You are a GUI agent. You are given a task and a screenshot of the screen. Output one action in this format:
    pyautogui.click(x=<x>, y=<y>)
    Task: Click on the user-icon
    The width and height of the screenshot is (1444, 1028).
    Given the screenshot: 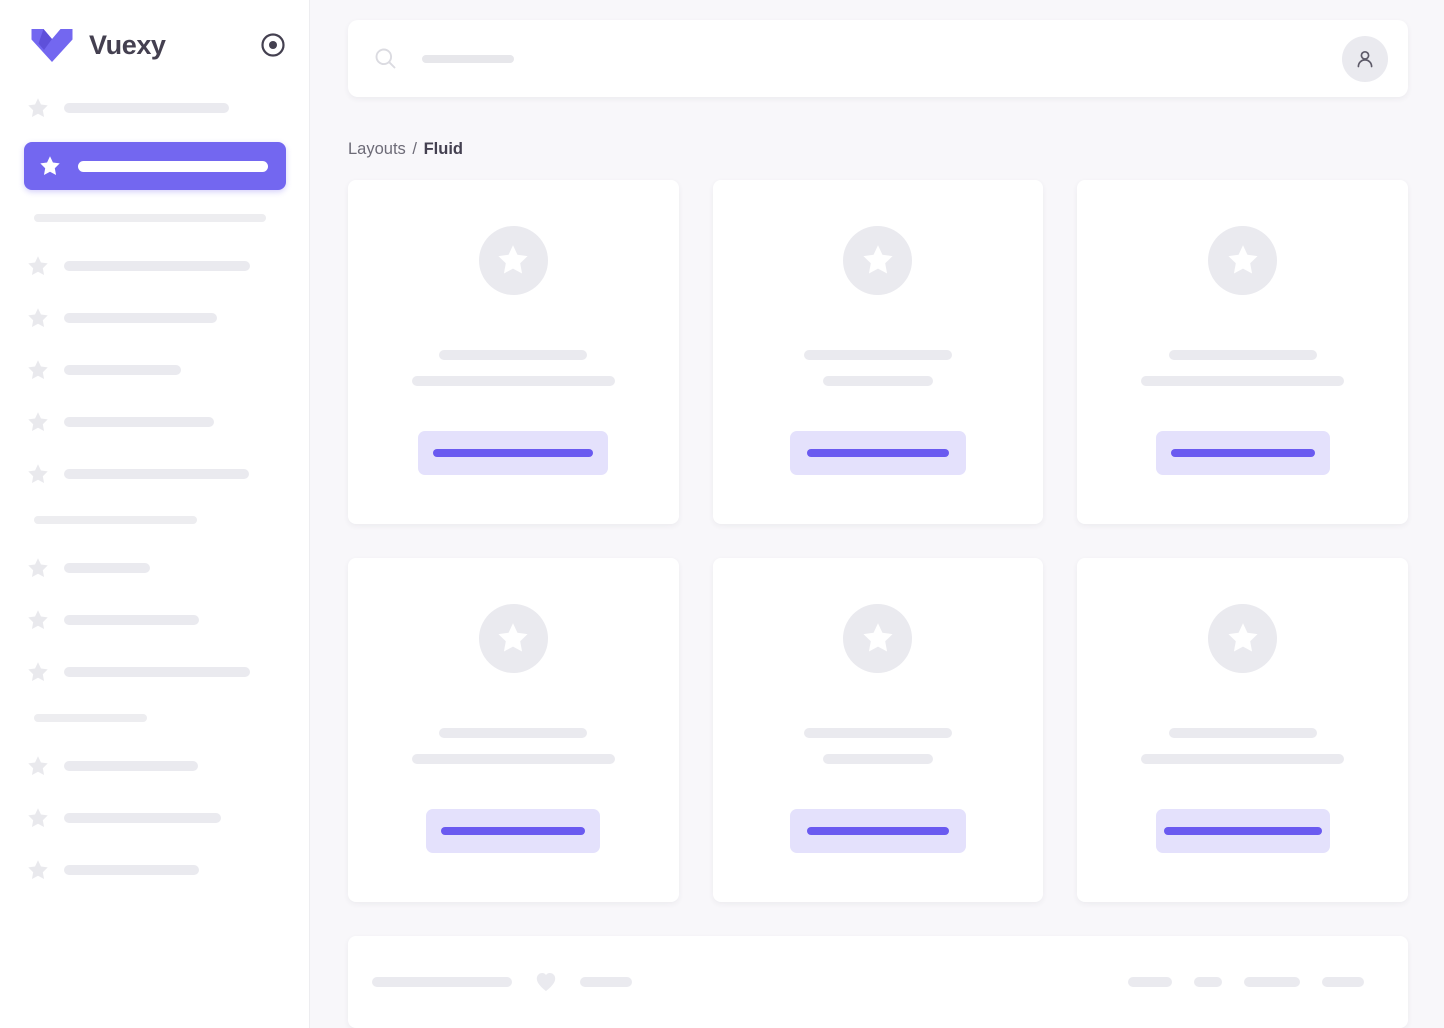 What is the action you would take?
    pyautogui.click(x=1365, y=58)
    